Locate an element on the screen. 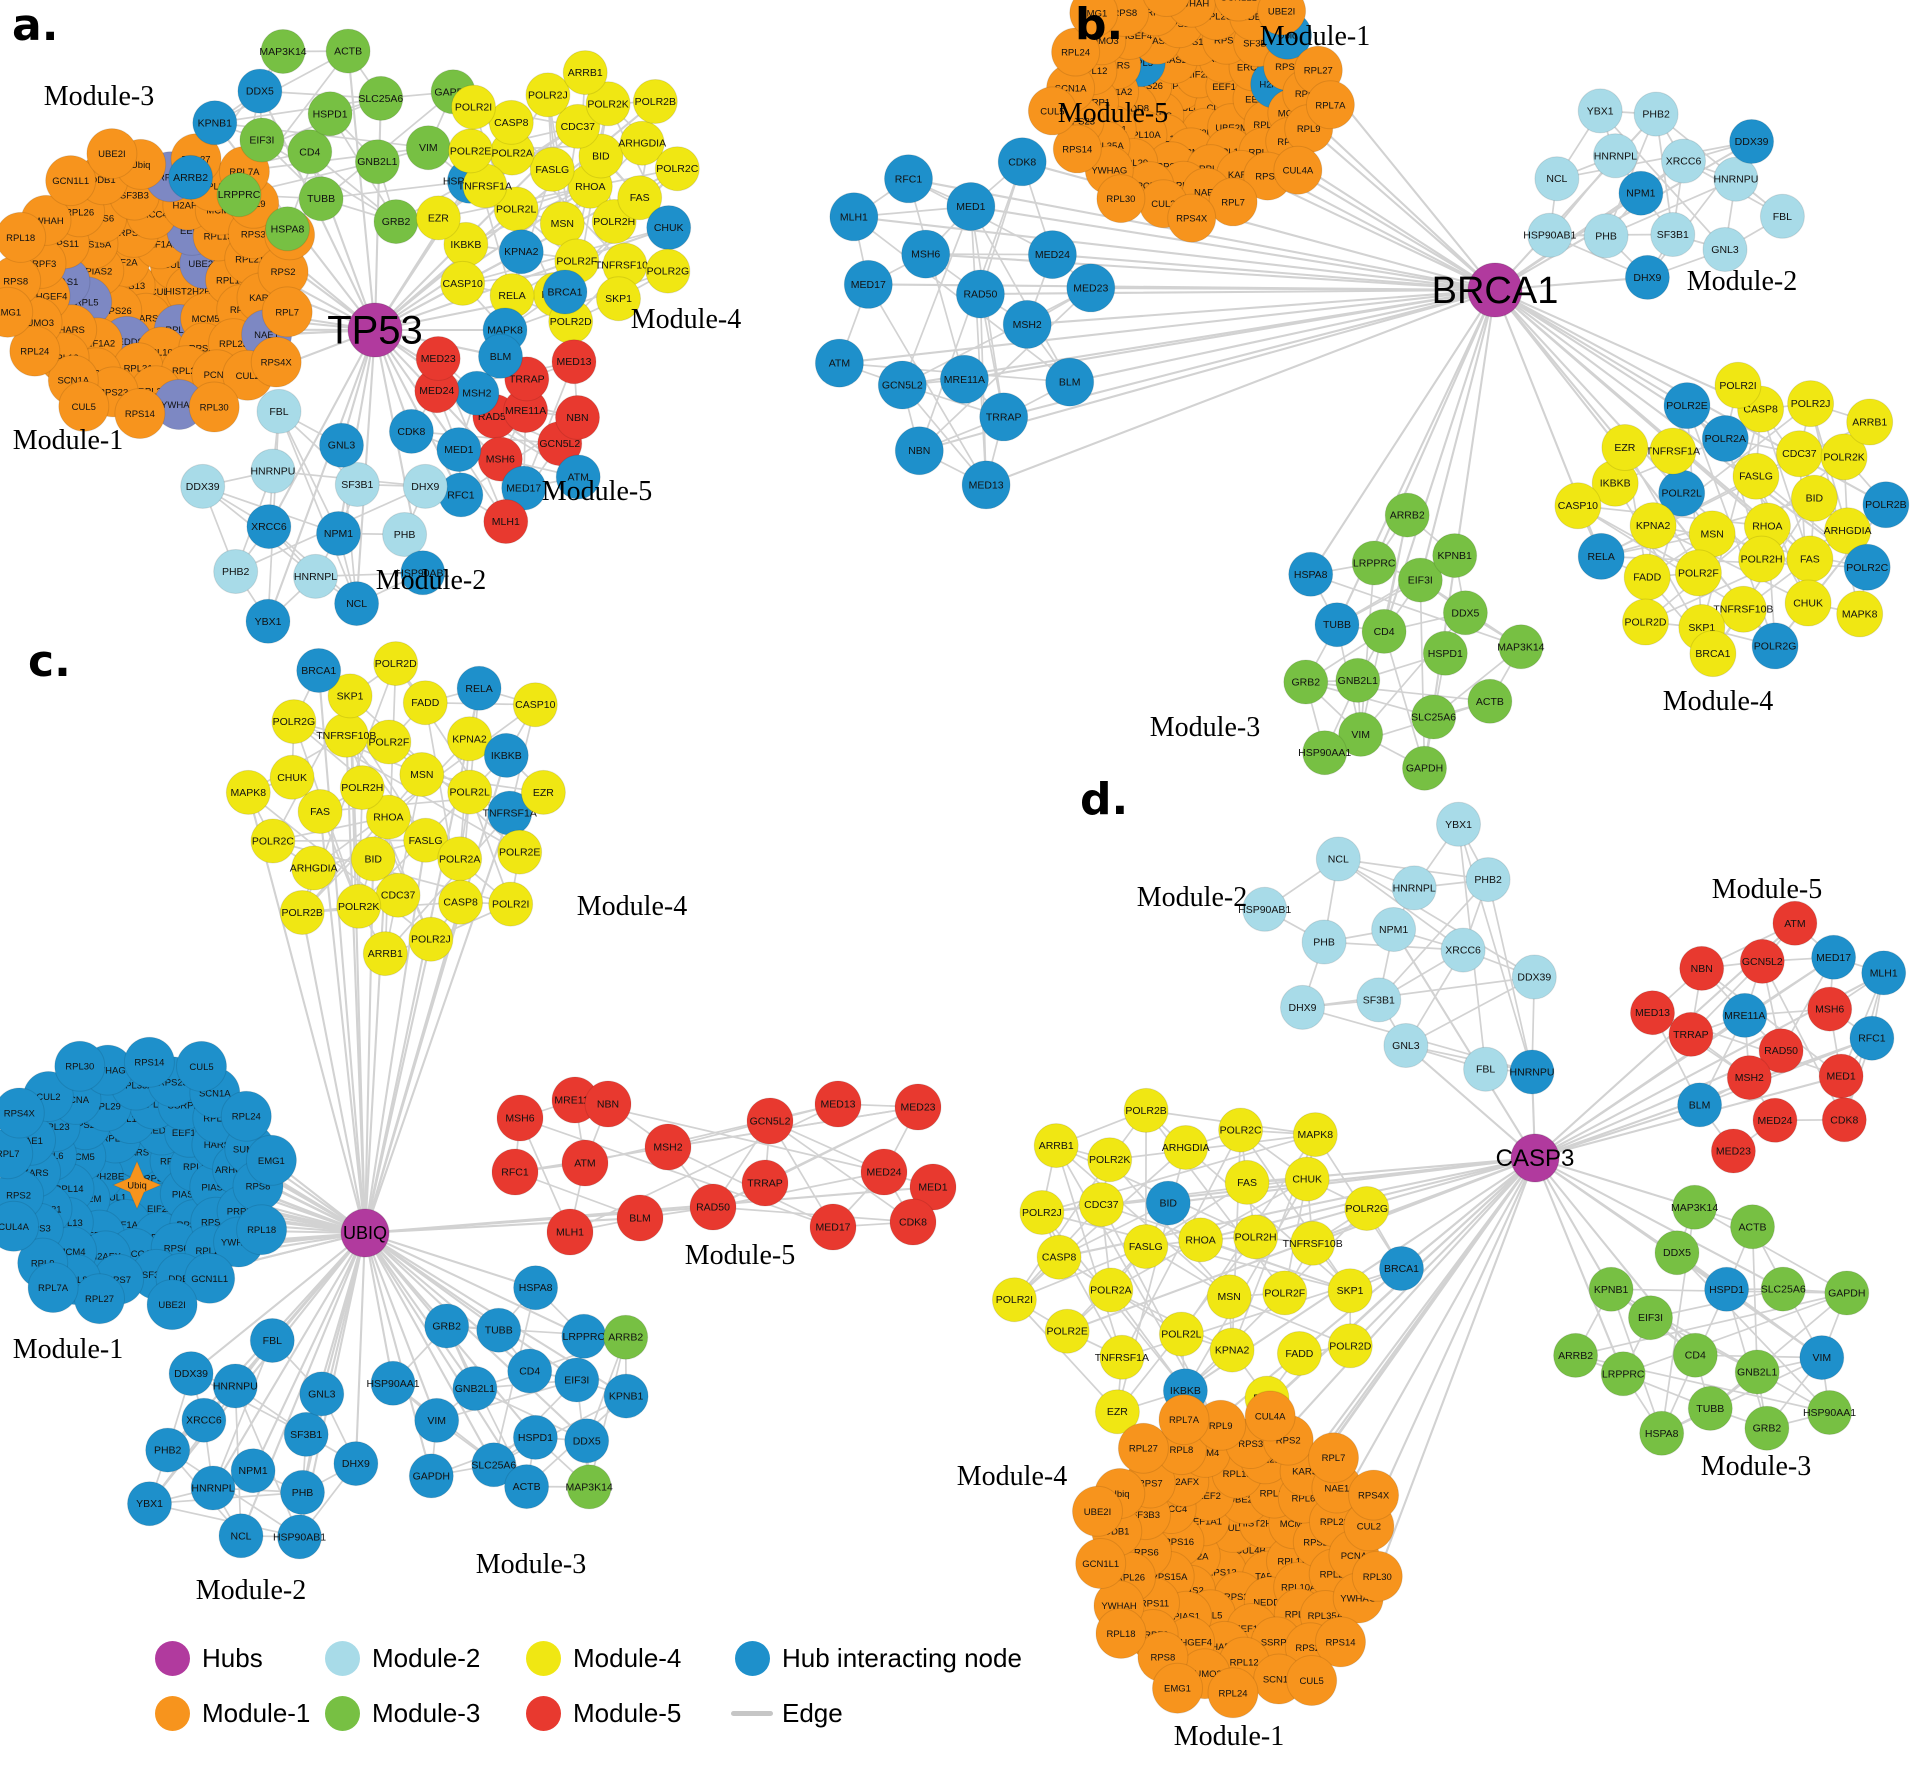 This screenshot has width=1923, height=1775. node-POLR2B is located at coordinates (1146, 1110).